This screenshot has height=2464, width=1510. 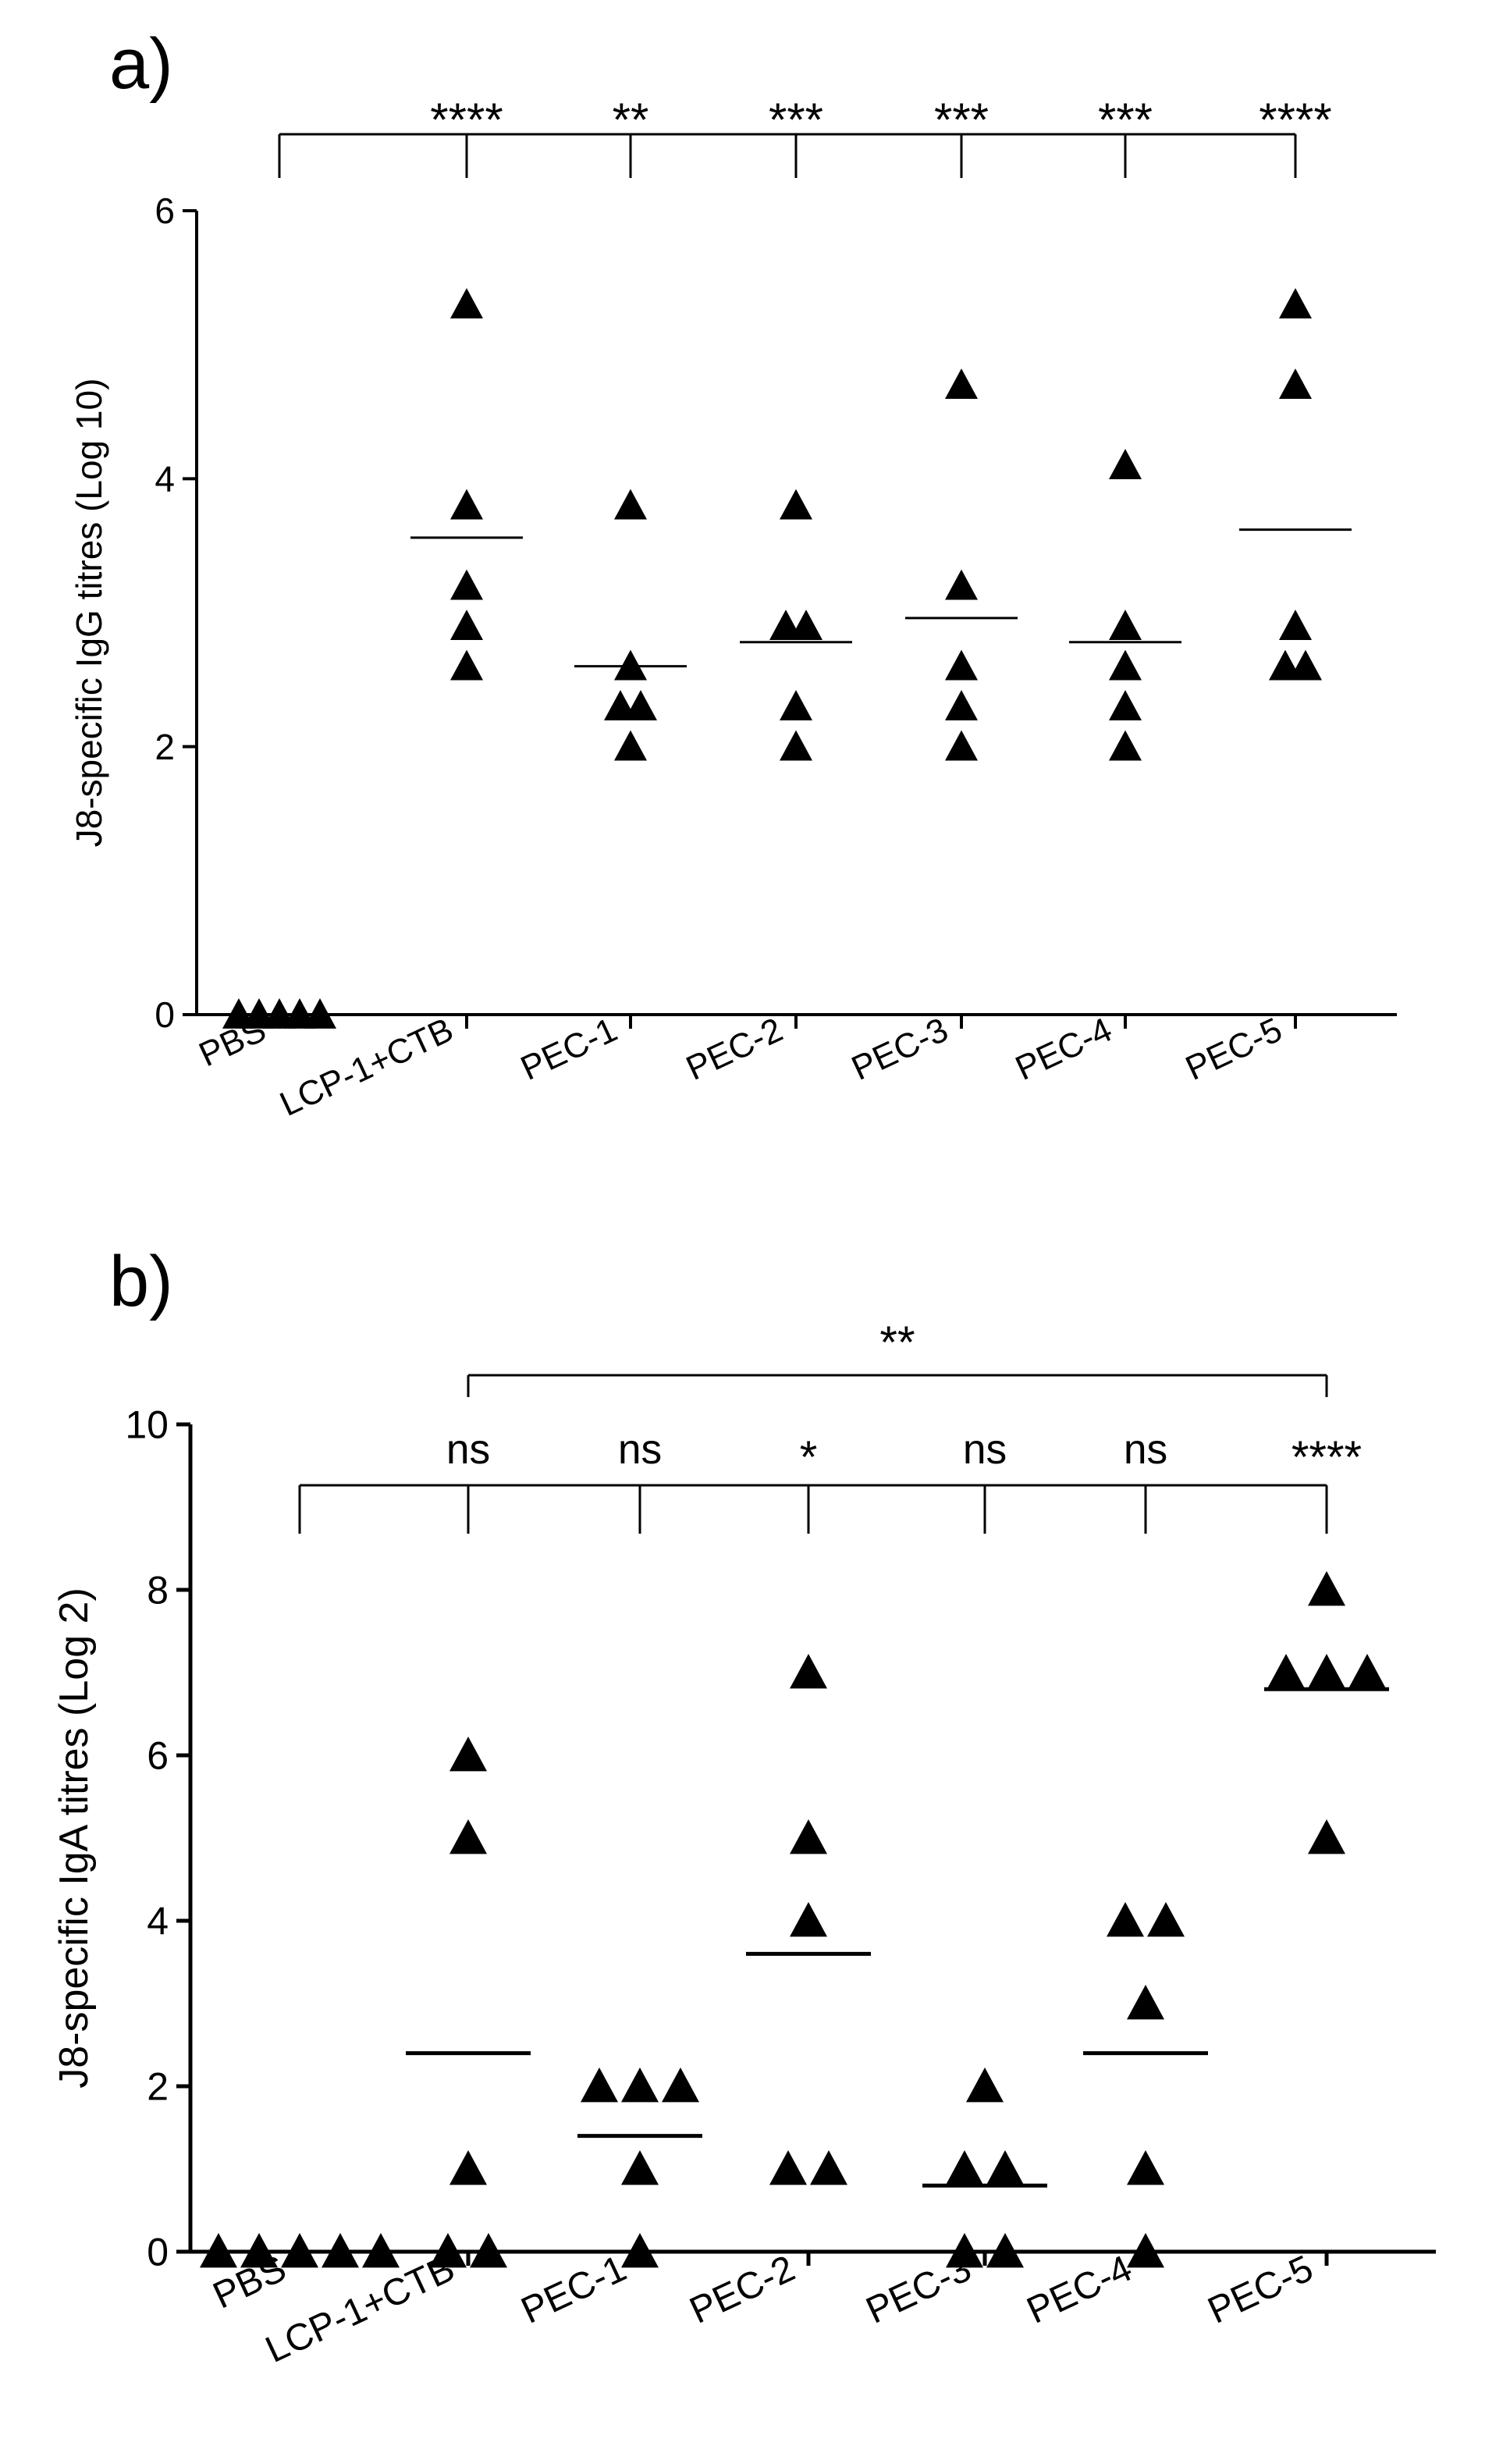 What do you see at coordinates (796, 120) in the screenshot?
I see `significance-label-pec-2: ***` at bounding box center [796, 120].